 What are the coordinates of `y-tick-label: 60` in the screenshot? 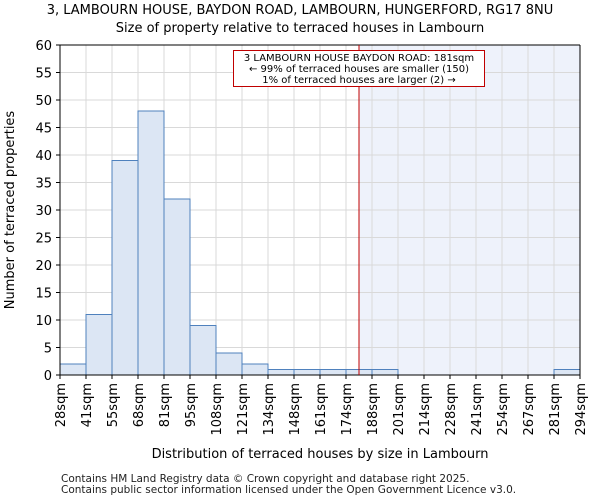 It's located at (43, 46).